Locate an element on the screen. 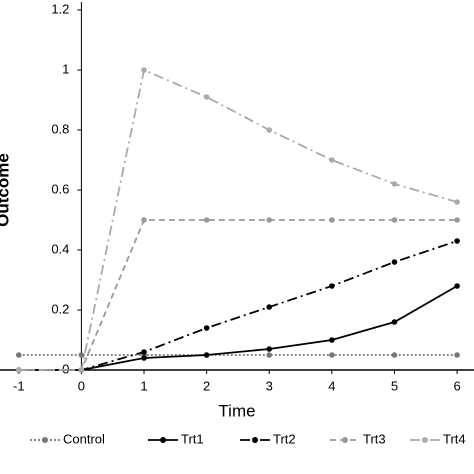  legend-label: Trt2 is located at coordinates (284, 438).